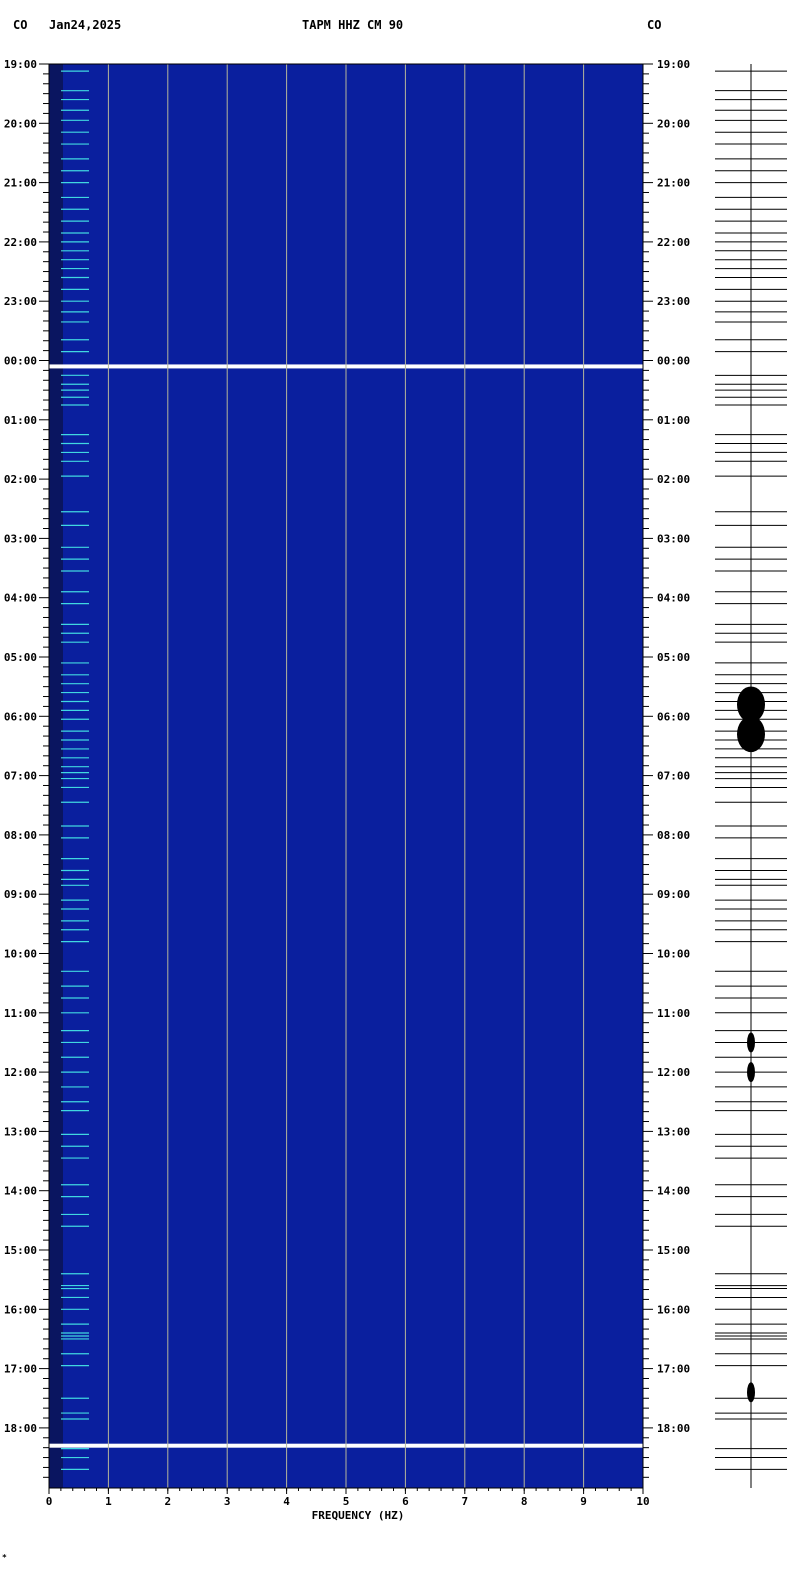 Image resolution: width=802 pixels, height=1584 pixels. I want to click on x-tick-label: 7, so click(464, 1501).